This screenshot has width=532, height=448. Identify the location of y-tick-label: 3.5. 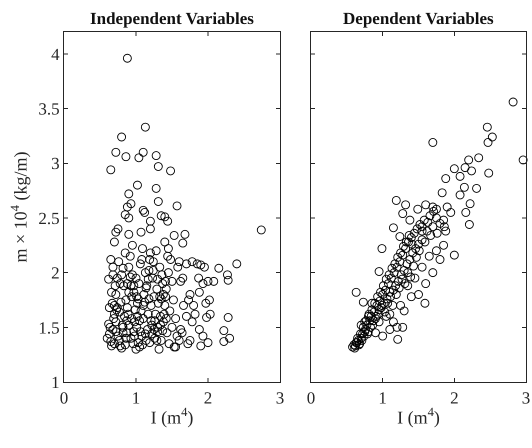
(49, 109).